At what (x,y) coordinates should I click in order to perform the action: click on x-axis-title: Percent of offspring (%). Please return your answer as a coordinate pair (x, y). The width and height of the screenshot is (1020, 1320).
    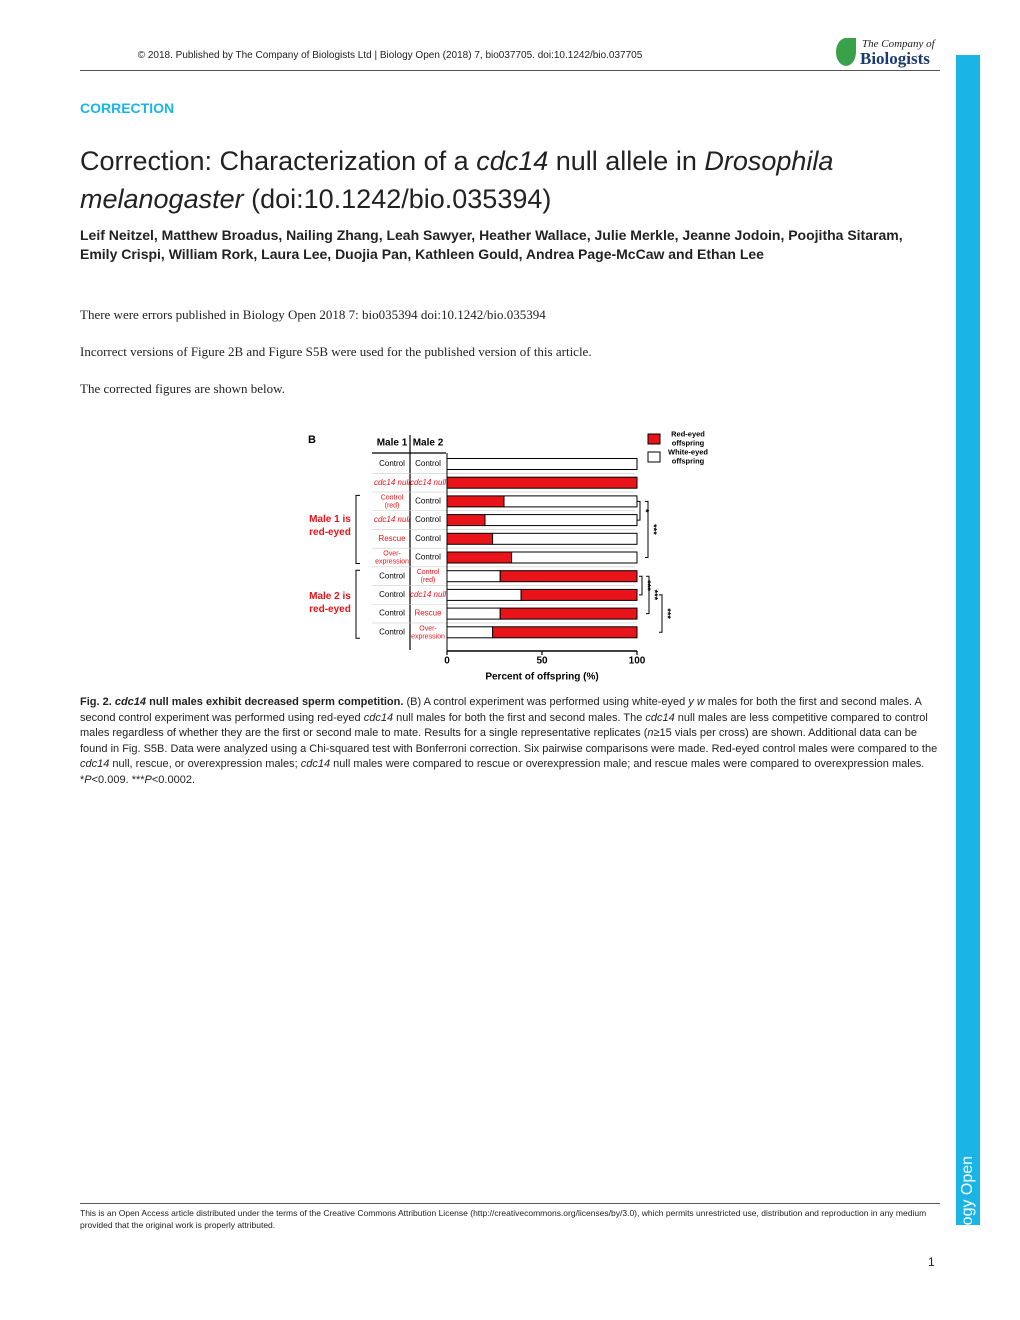
    Looking at the image, I should click on (541, 677).